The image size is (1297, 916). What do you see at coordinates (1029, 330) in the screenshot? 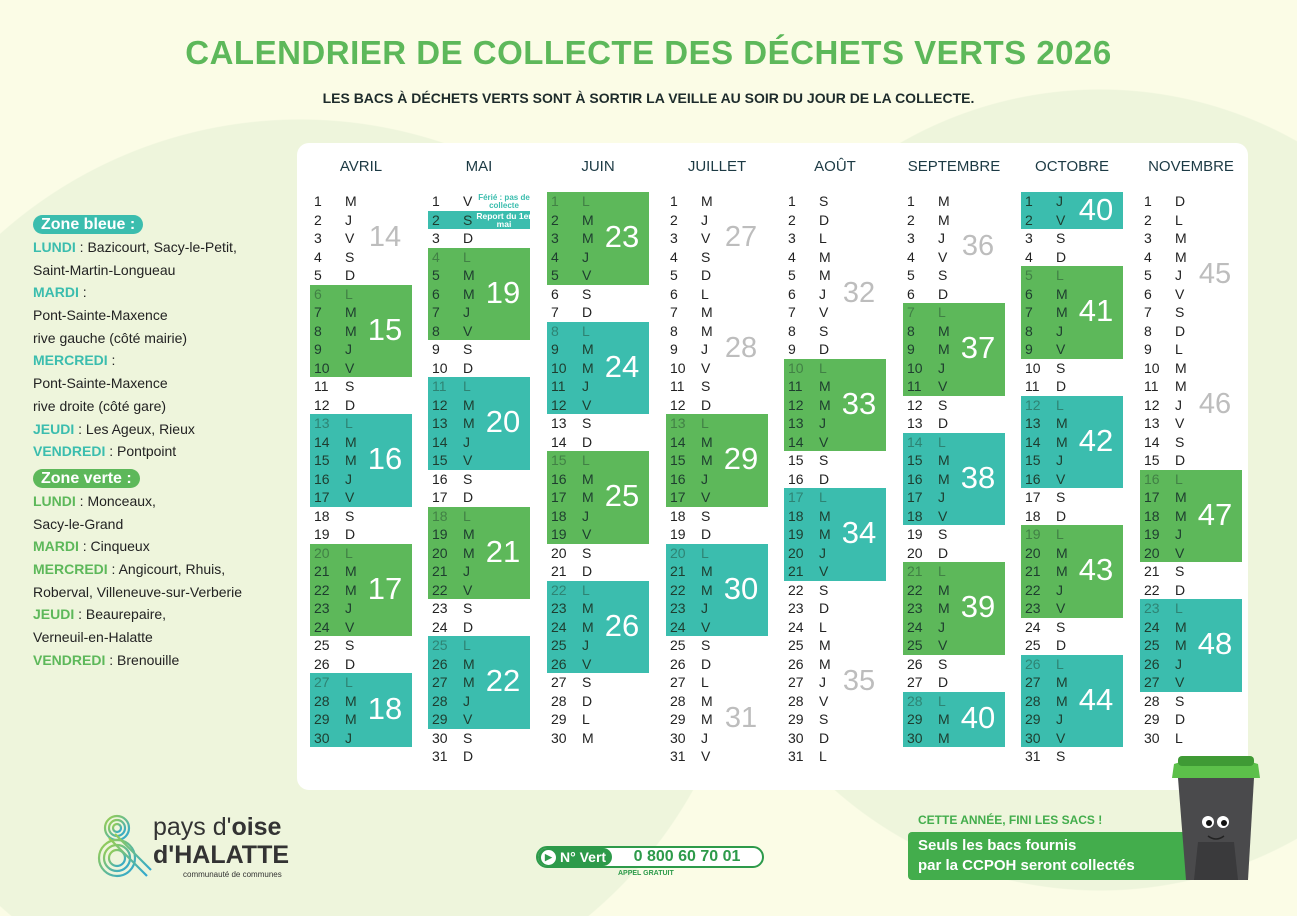
I see `day-number: 8` at bounding box center [1029, 330].